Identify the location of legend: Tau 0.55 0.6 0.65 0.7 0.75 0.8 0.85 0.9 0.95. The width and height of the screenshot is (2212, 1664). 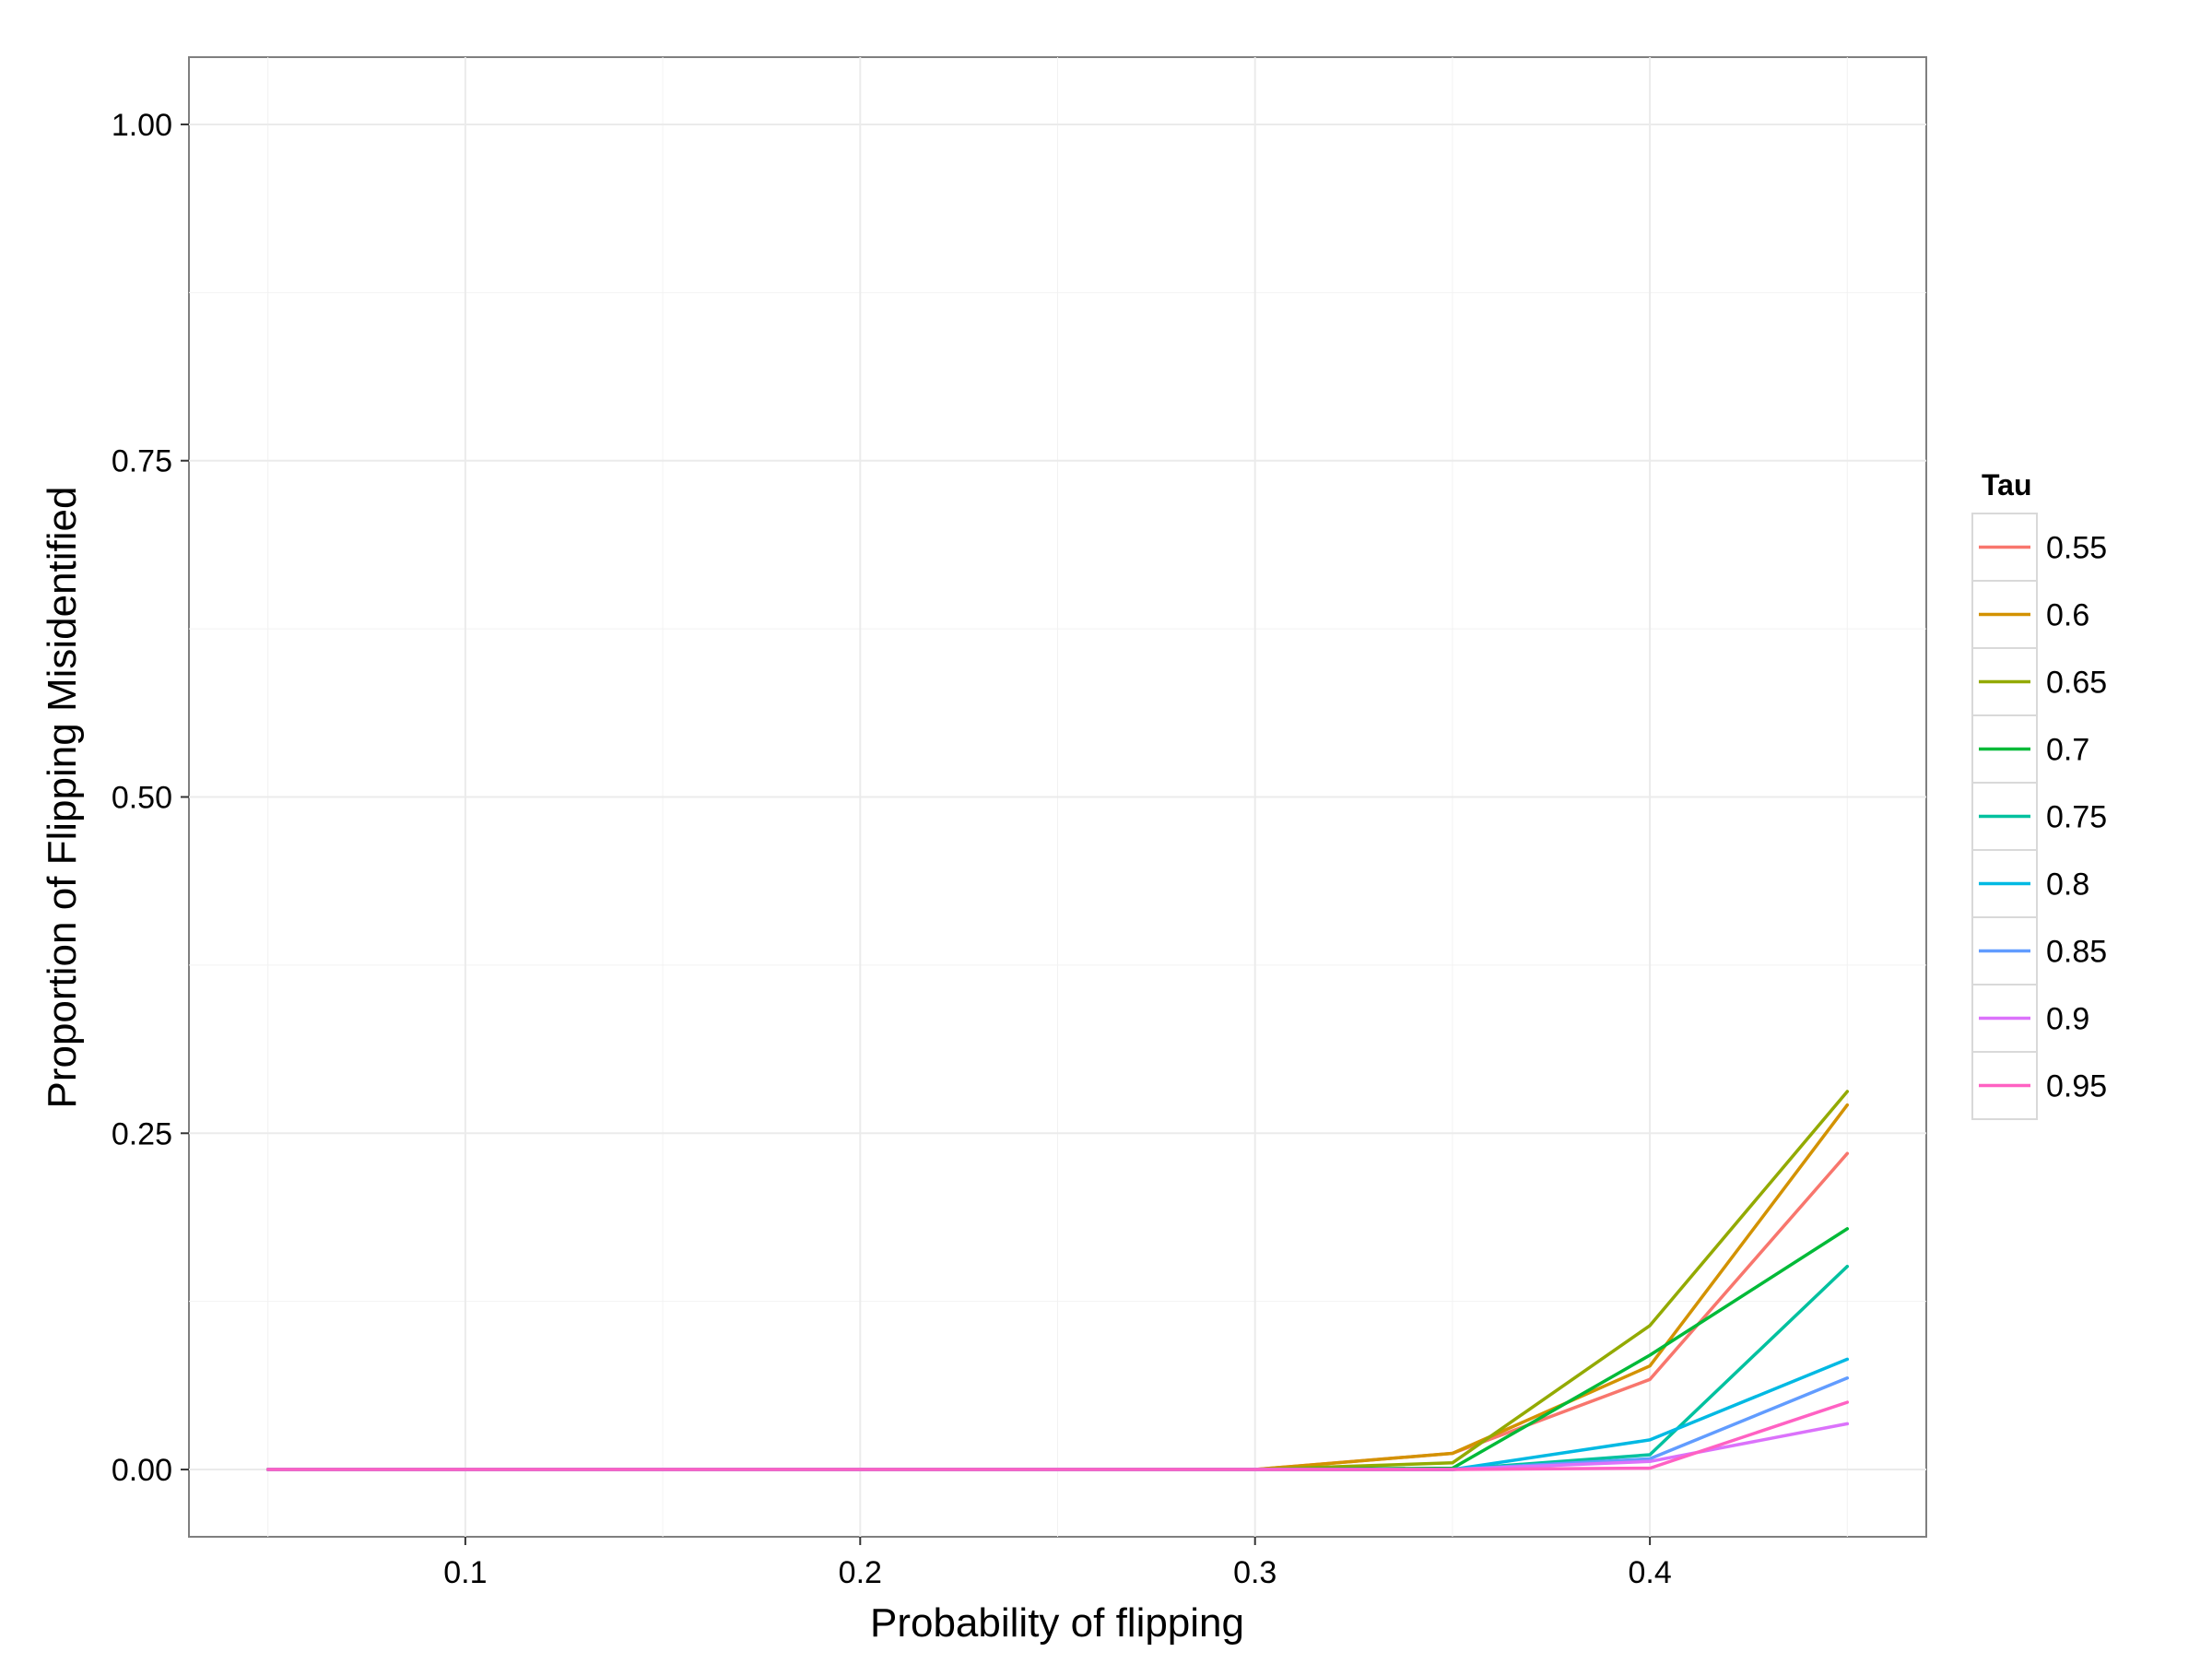
(2039, 794).